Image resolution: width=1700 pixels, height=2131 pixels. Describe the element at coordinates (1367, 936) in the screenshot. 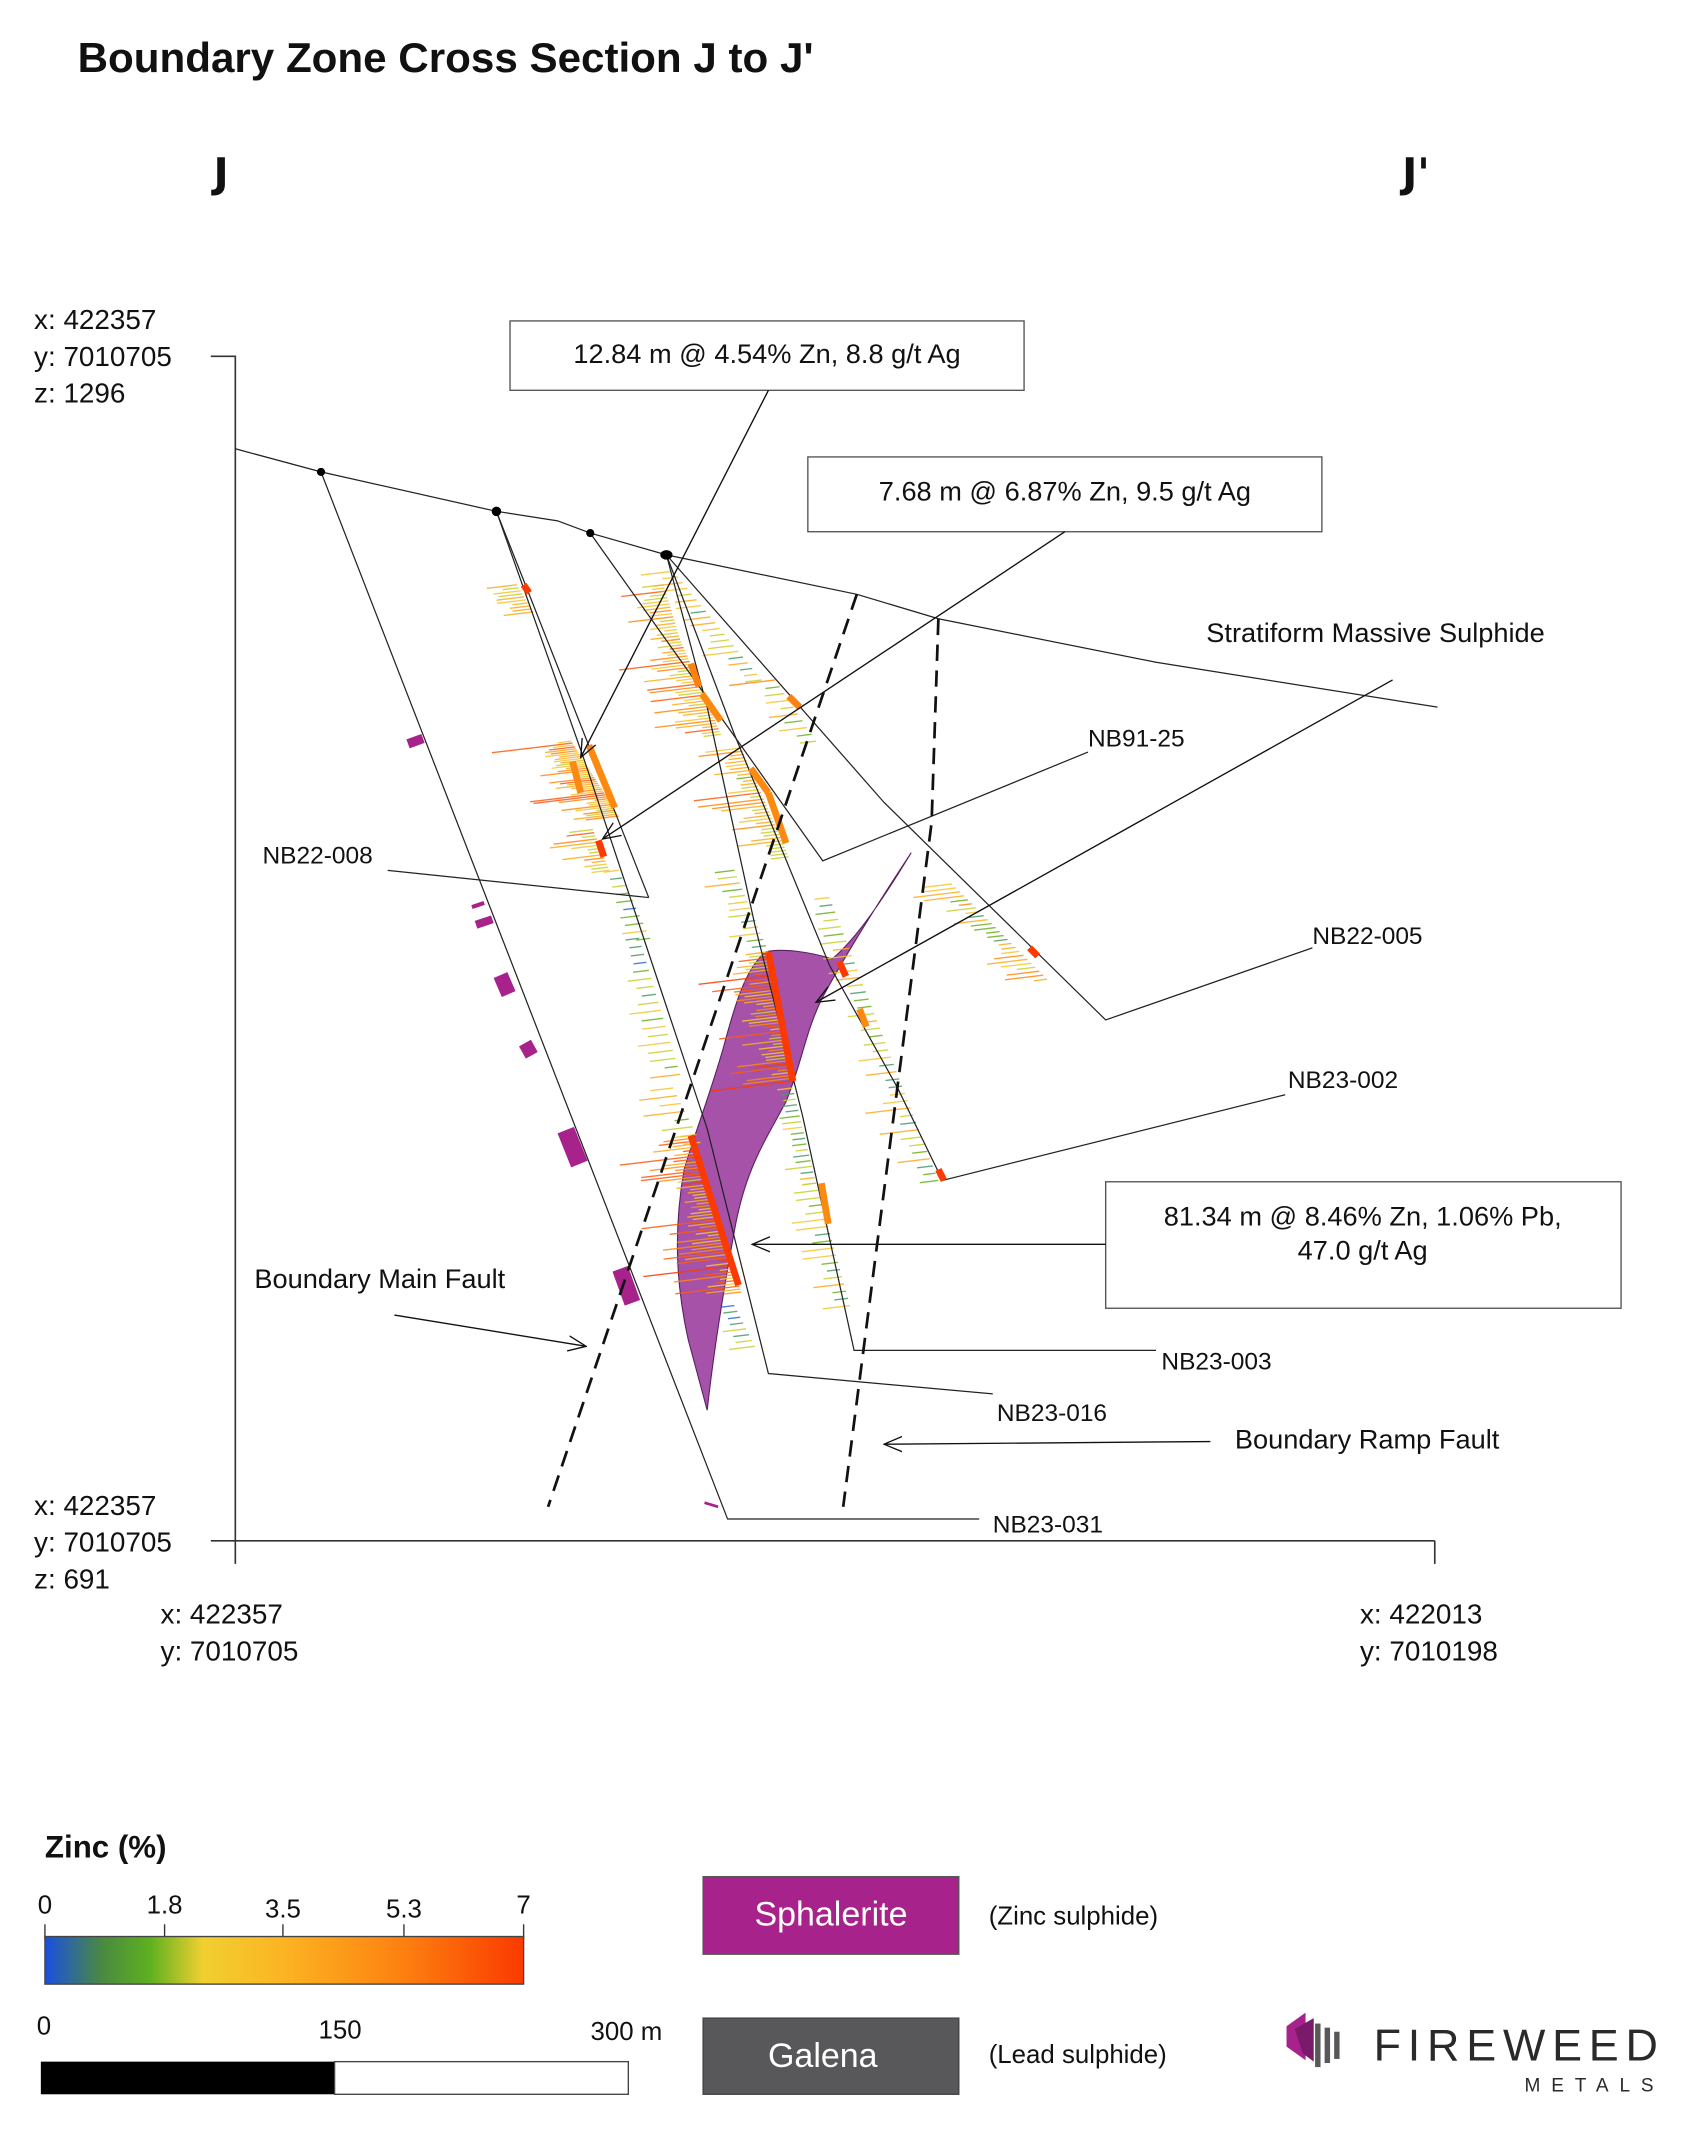

I see `drillhole-label-nb22-005: NB22-005` at that location.